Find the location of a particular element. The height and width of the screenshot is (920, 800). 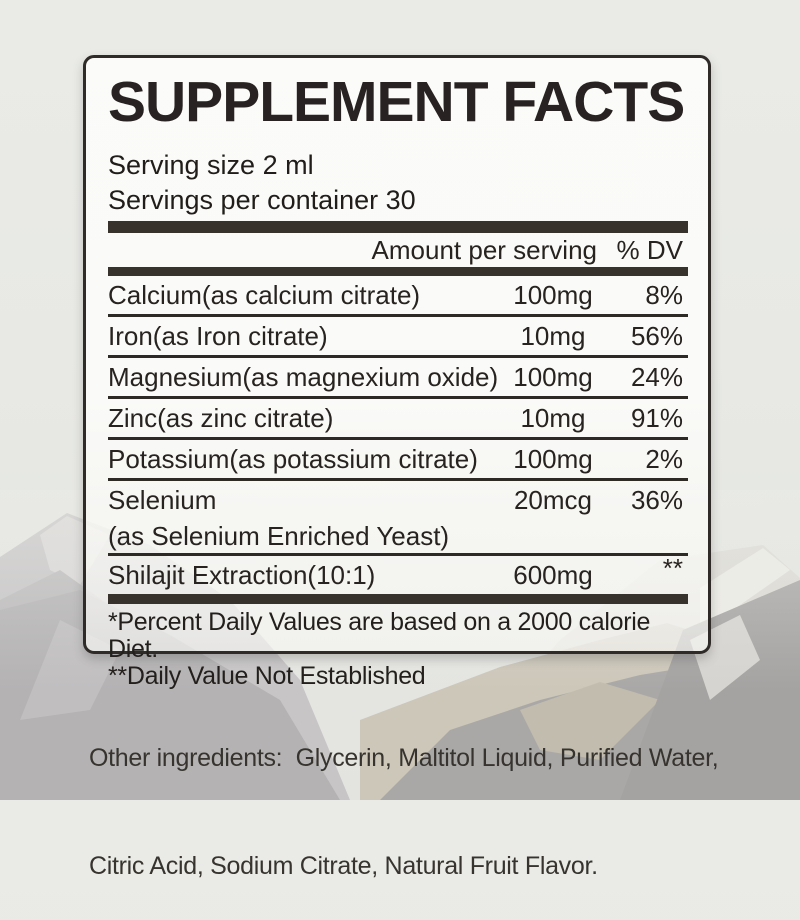

nutrient-dv: 56% is located at coordinates (656, 336).